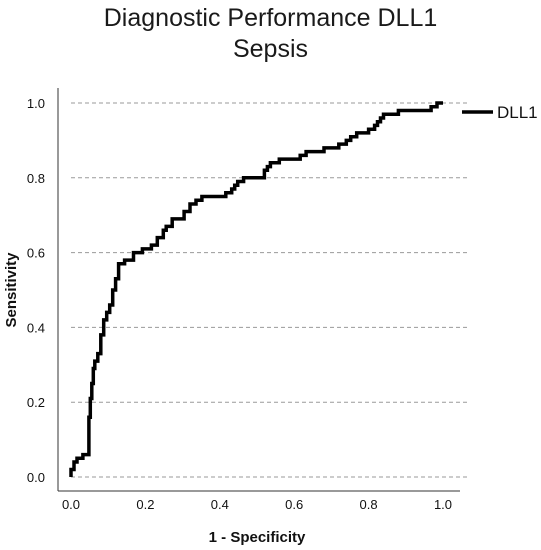 The width and height of the screenshot is (541, 550). What do you see at coordinates (257, 537) in the screenshot?
I see `x-axis-label: 1 - Specificity` at bounding box center [257, 537].